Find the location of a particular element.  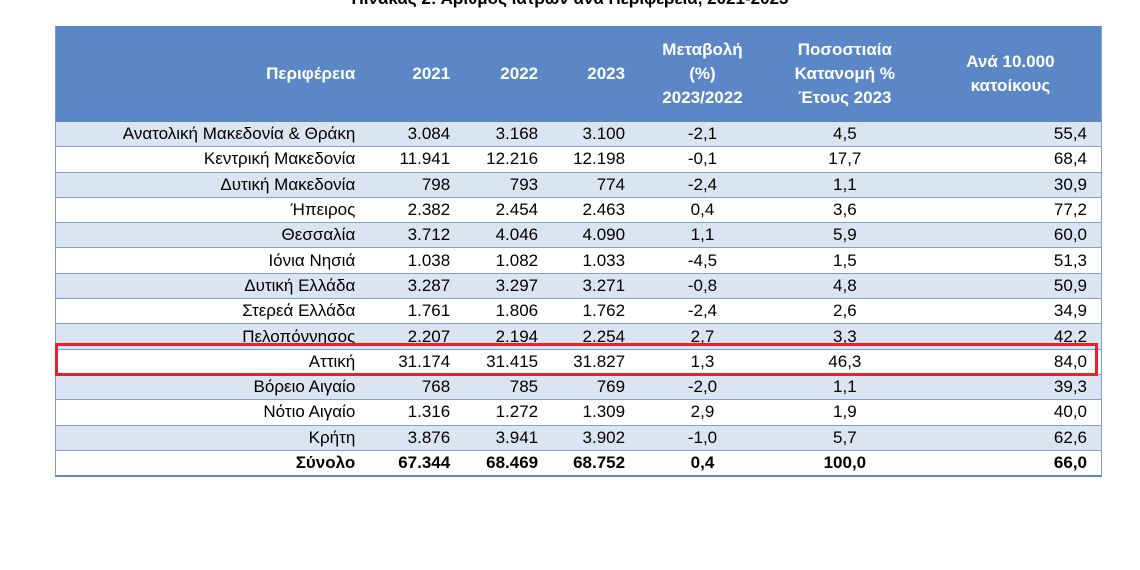

cell-2021: 768 is located at coordinates (413, 387).